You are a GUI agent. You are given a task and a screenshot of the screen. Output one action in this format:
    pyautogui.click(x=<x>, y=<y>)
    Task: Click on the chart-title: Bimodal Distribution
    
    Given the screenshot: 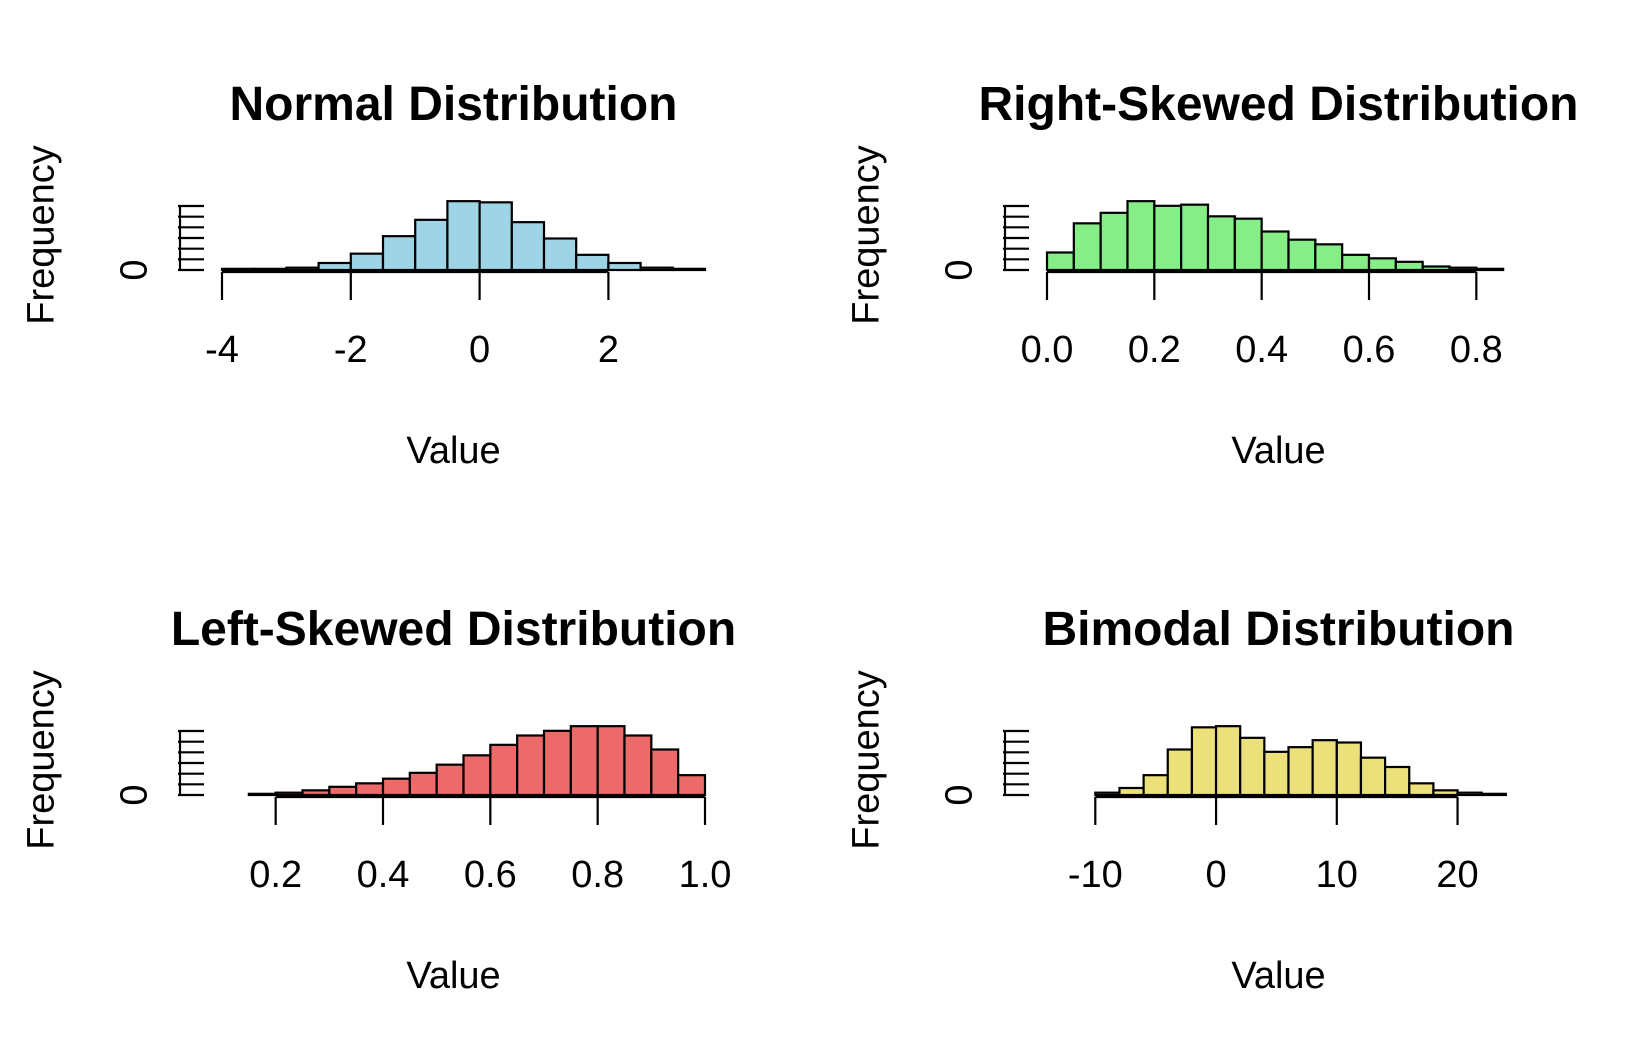 What is the action you would take?
    pyautogui.click(x=1279, y=629)
    